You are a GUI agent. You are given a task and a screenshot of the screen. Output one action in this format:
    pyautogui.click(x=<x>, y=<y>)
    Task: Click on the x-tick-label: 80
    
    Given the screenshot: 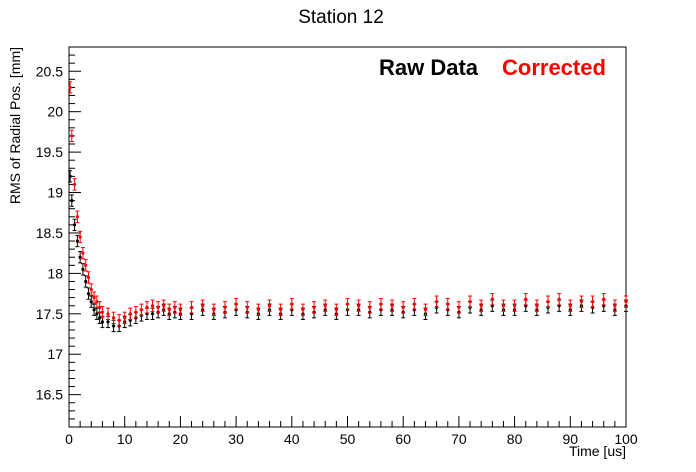 What is the action you would take?
    pyautogui.click(x=515, y=439)
    